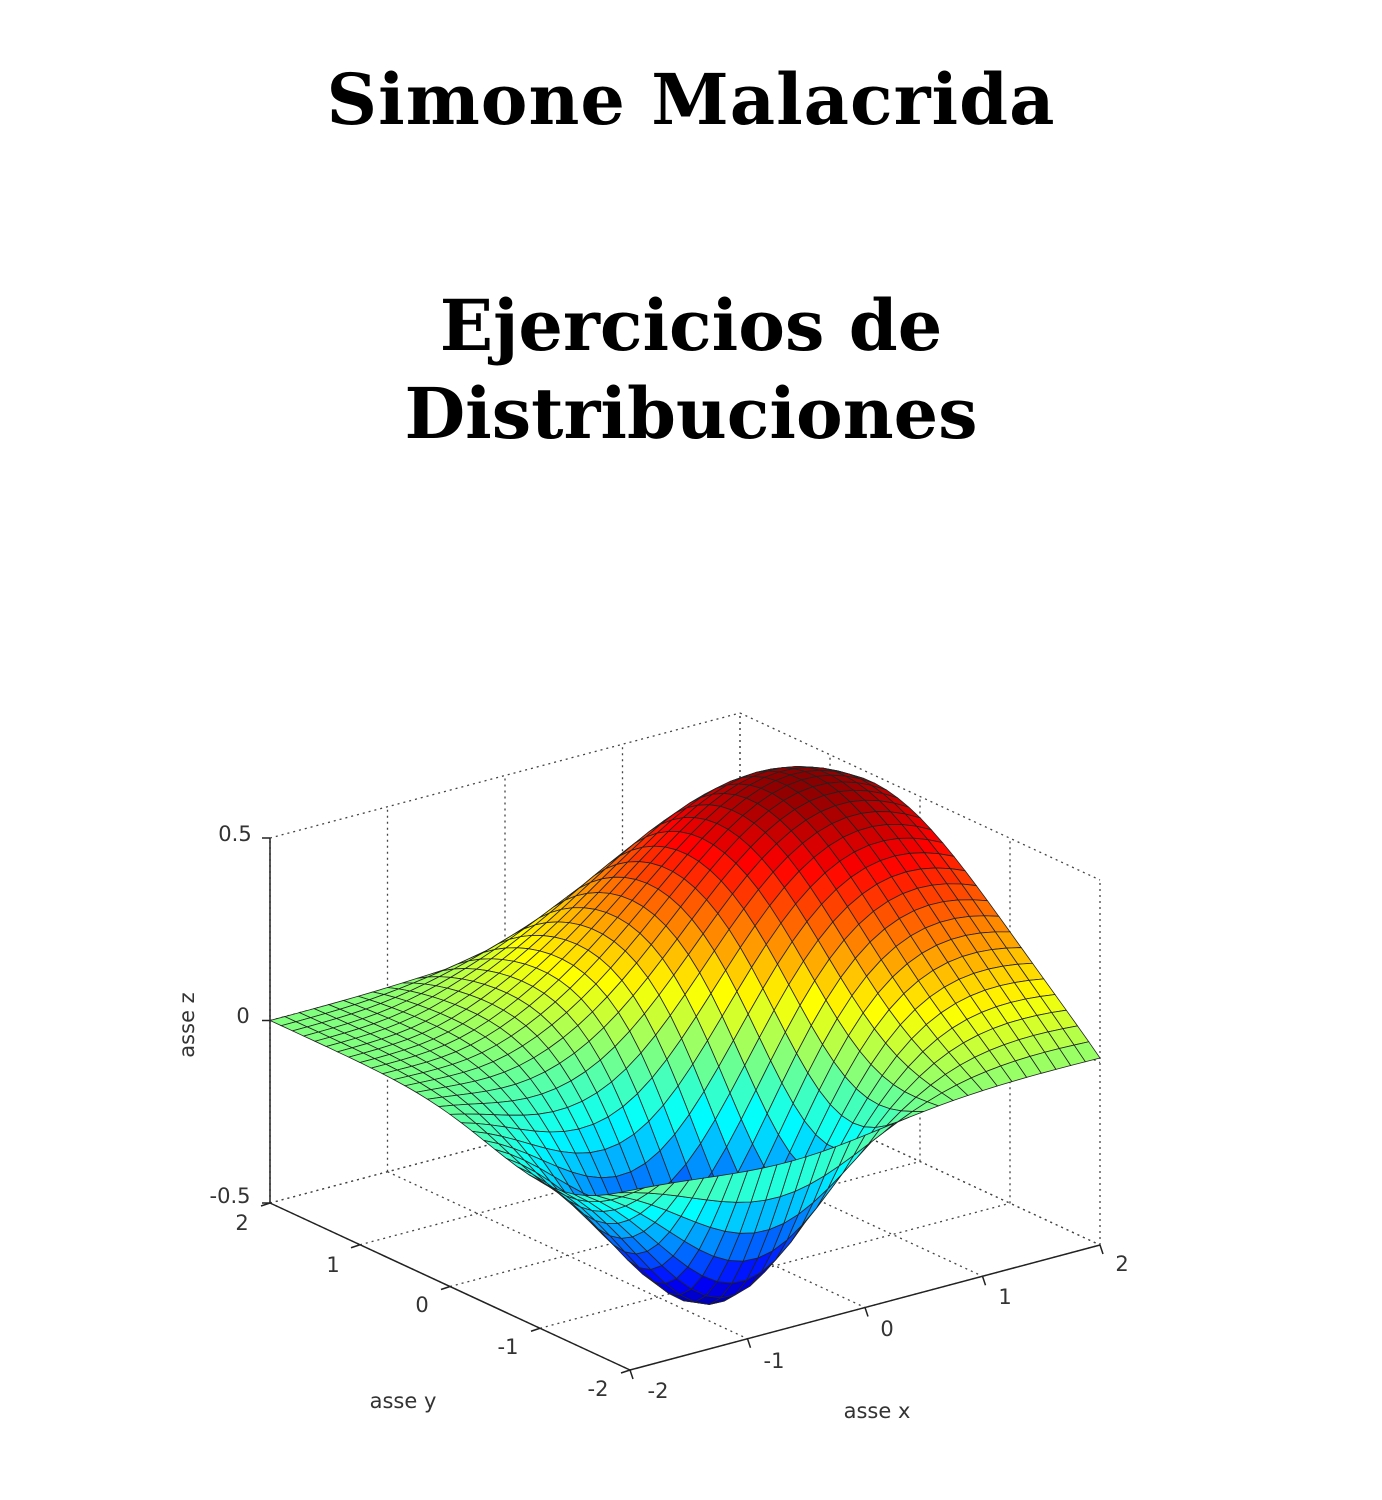 This screenshot has width=1382, height=1500. What do you see at coordinates (230, 1196) in the screenshot?
I see `z-tick-label: -0.5` at bounding box center [230, 1196].